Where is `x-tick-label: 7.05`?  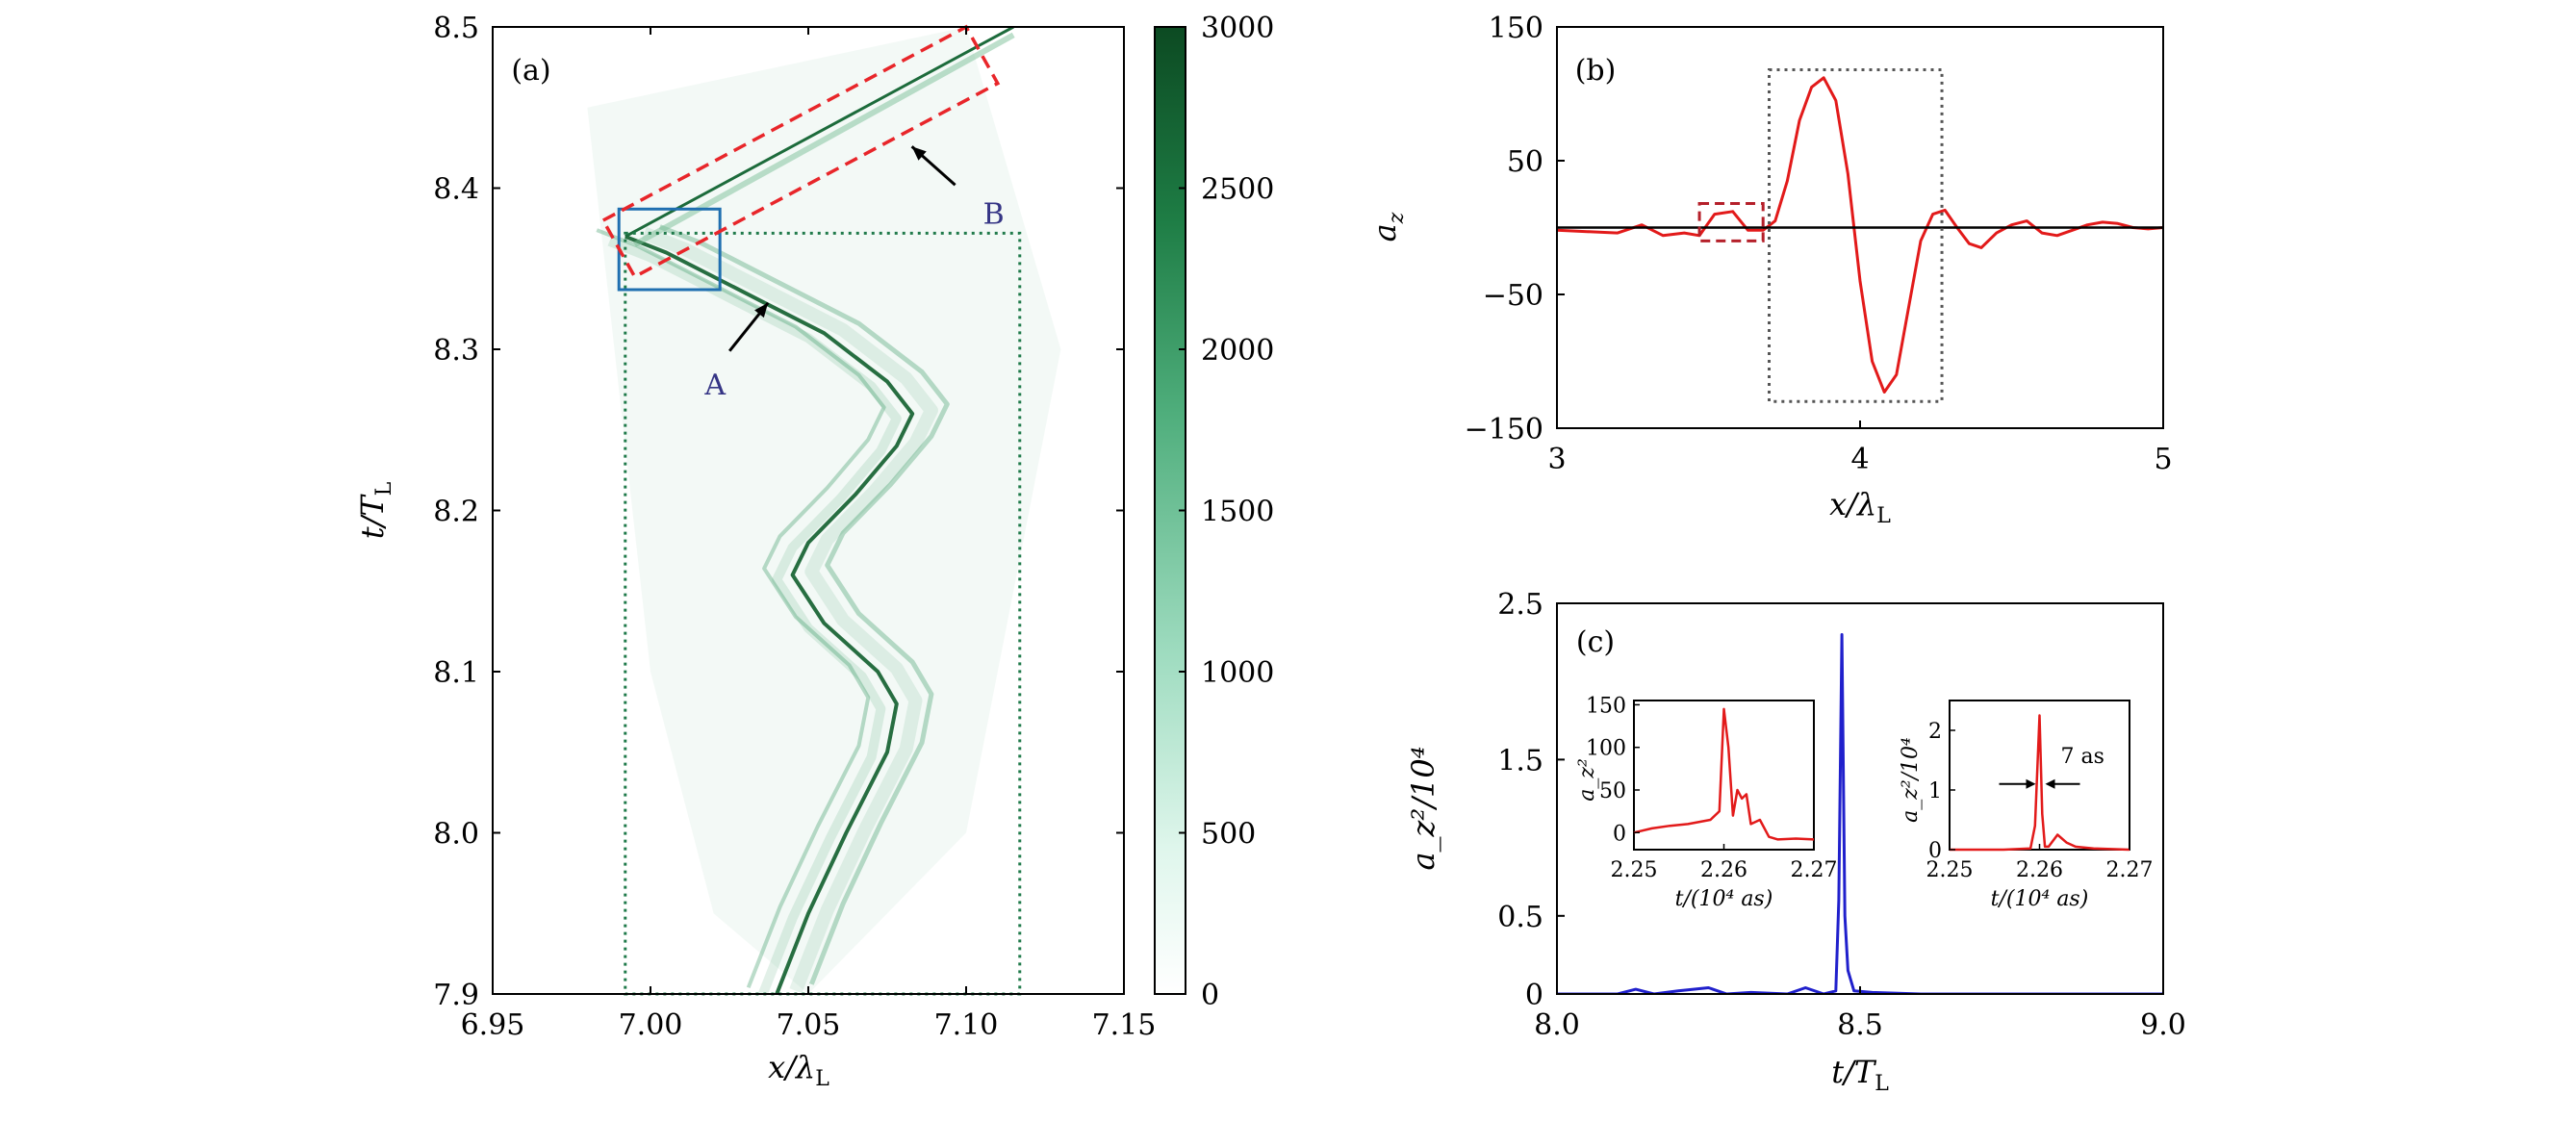 x-tick-label: 7.05 is located at coordinates (809, 1025).